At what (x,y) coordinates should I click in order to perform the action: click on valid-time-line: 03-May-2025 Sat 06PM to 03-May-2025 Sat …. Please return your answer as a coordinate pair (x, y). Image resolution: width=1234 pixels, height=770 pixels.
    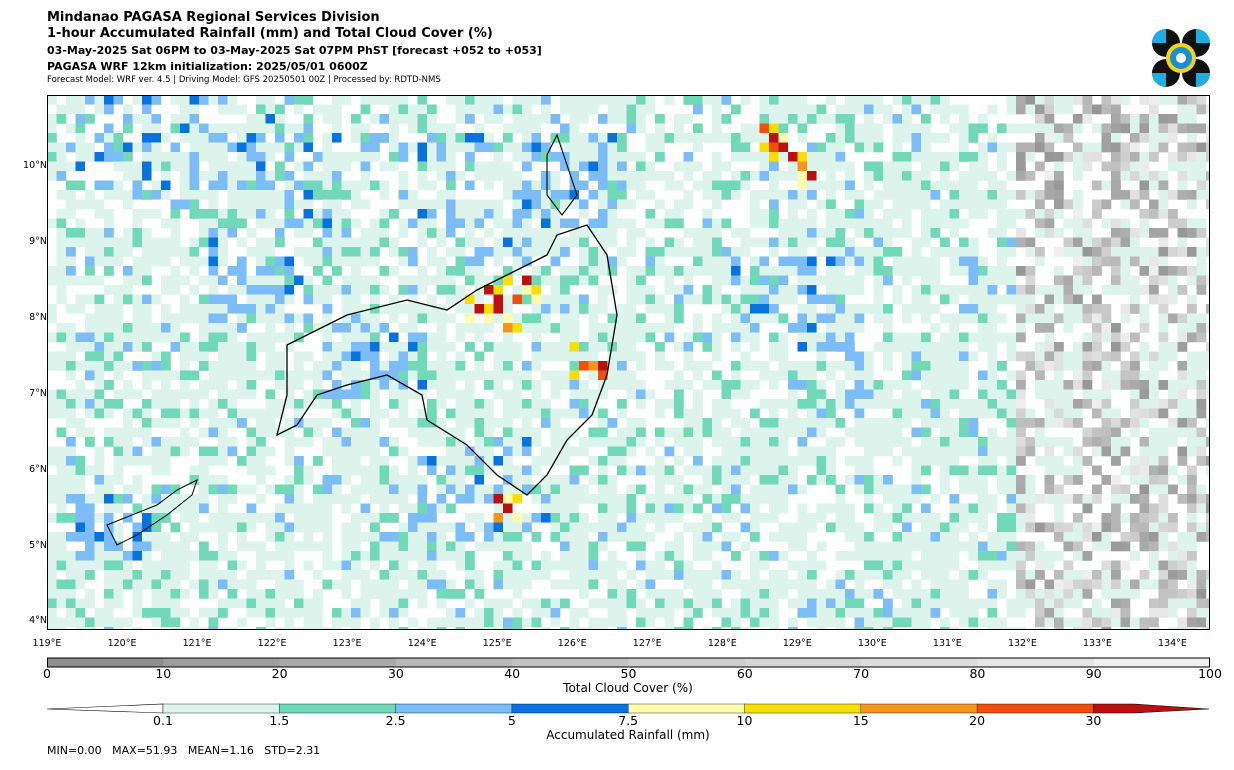
    Looking at the image, I should click on (294, 50).